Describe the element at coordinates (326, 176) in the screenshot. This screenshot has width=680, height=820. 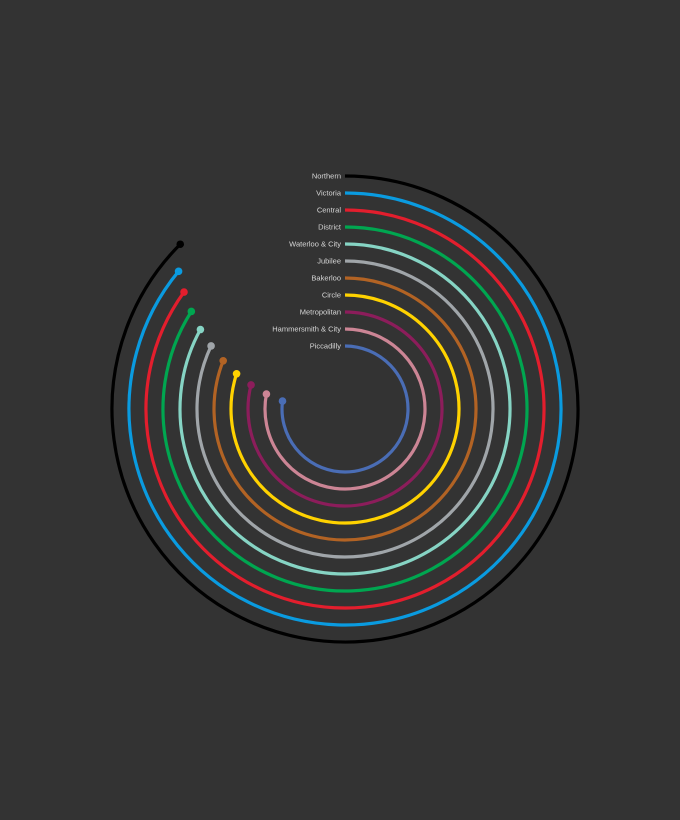
I see `arc-label-northern: Northern` at that location.